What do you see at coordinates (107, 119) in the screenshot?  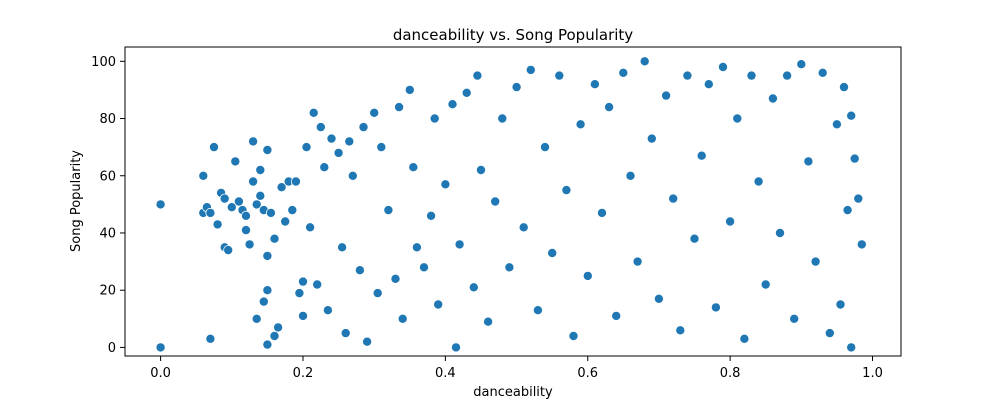 I see `y-tick-label: 80` at bounding box center [107, 119].